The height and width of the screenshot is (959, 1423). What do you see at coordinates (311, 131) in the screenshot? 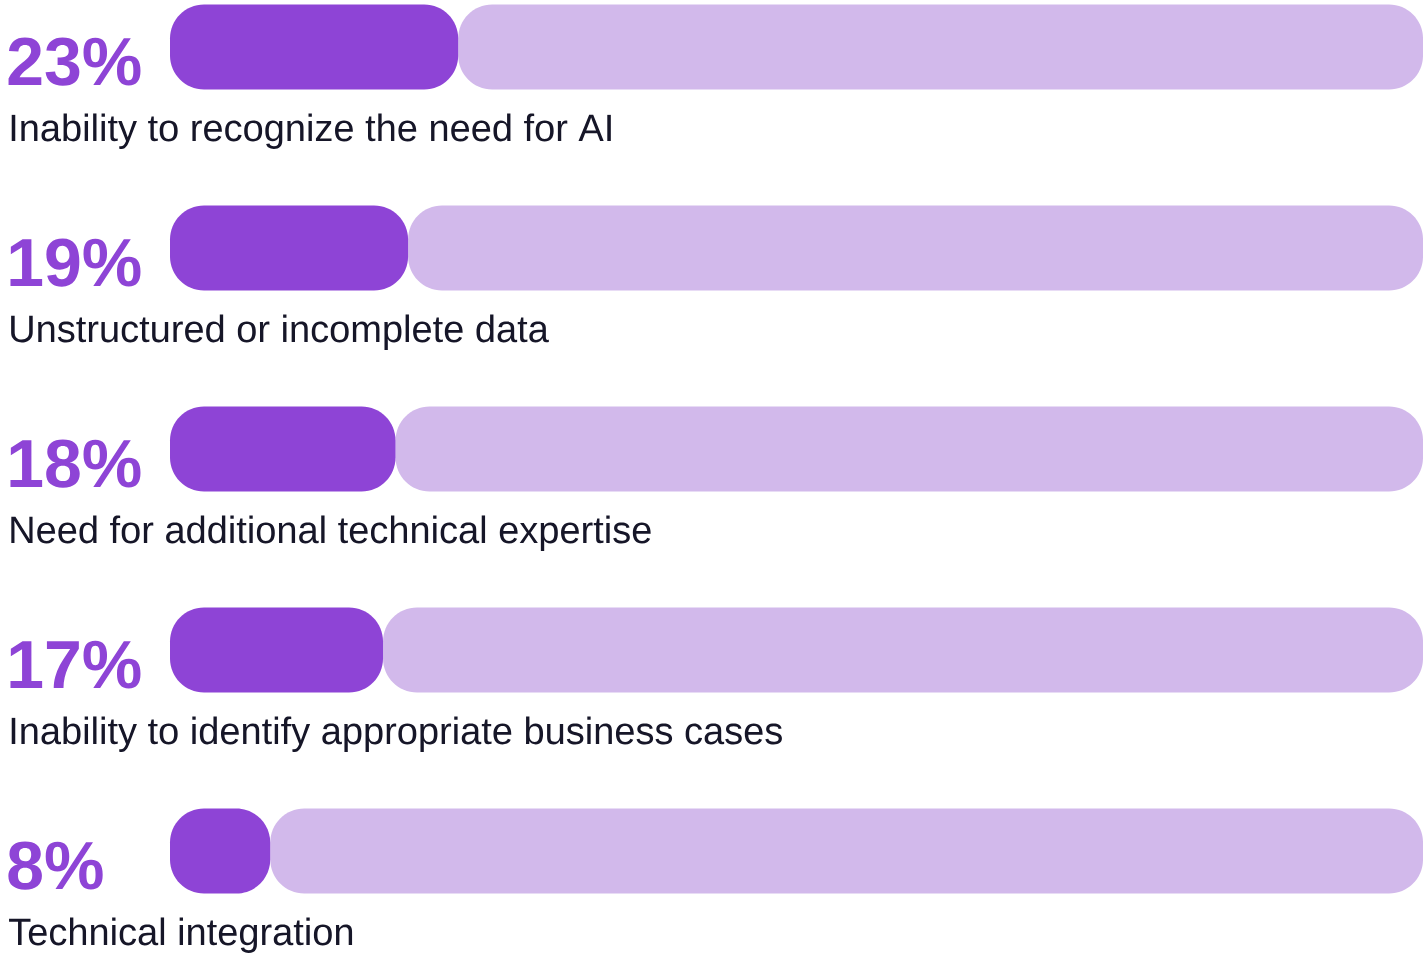
I see `y-tick-label: Inability to recognize the need for AI` at bounding box center [311, 131].